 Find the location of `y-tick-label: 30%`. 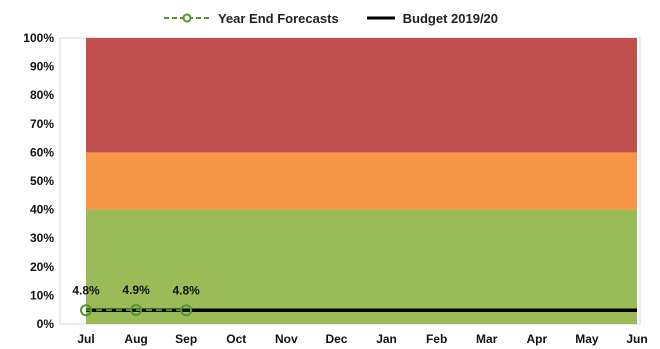

y-tick-label: 30% is located at coordinates (42, 238).